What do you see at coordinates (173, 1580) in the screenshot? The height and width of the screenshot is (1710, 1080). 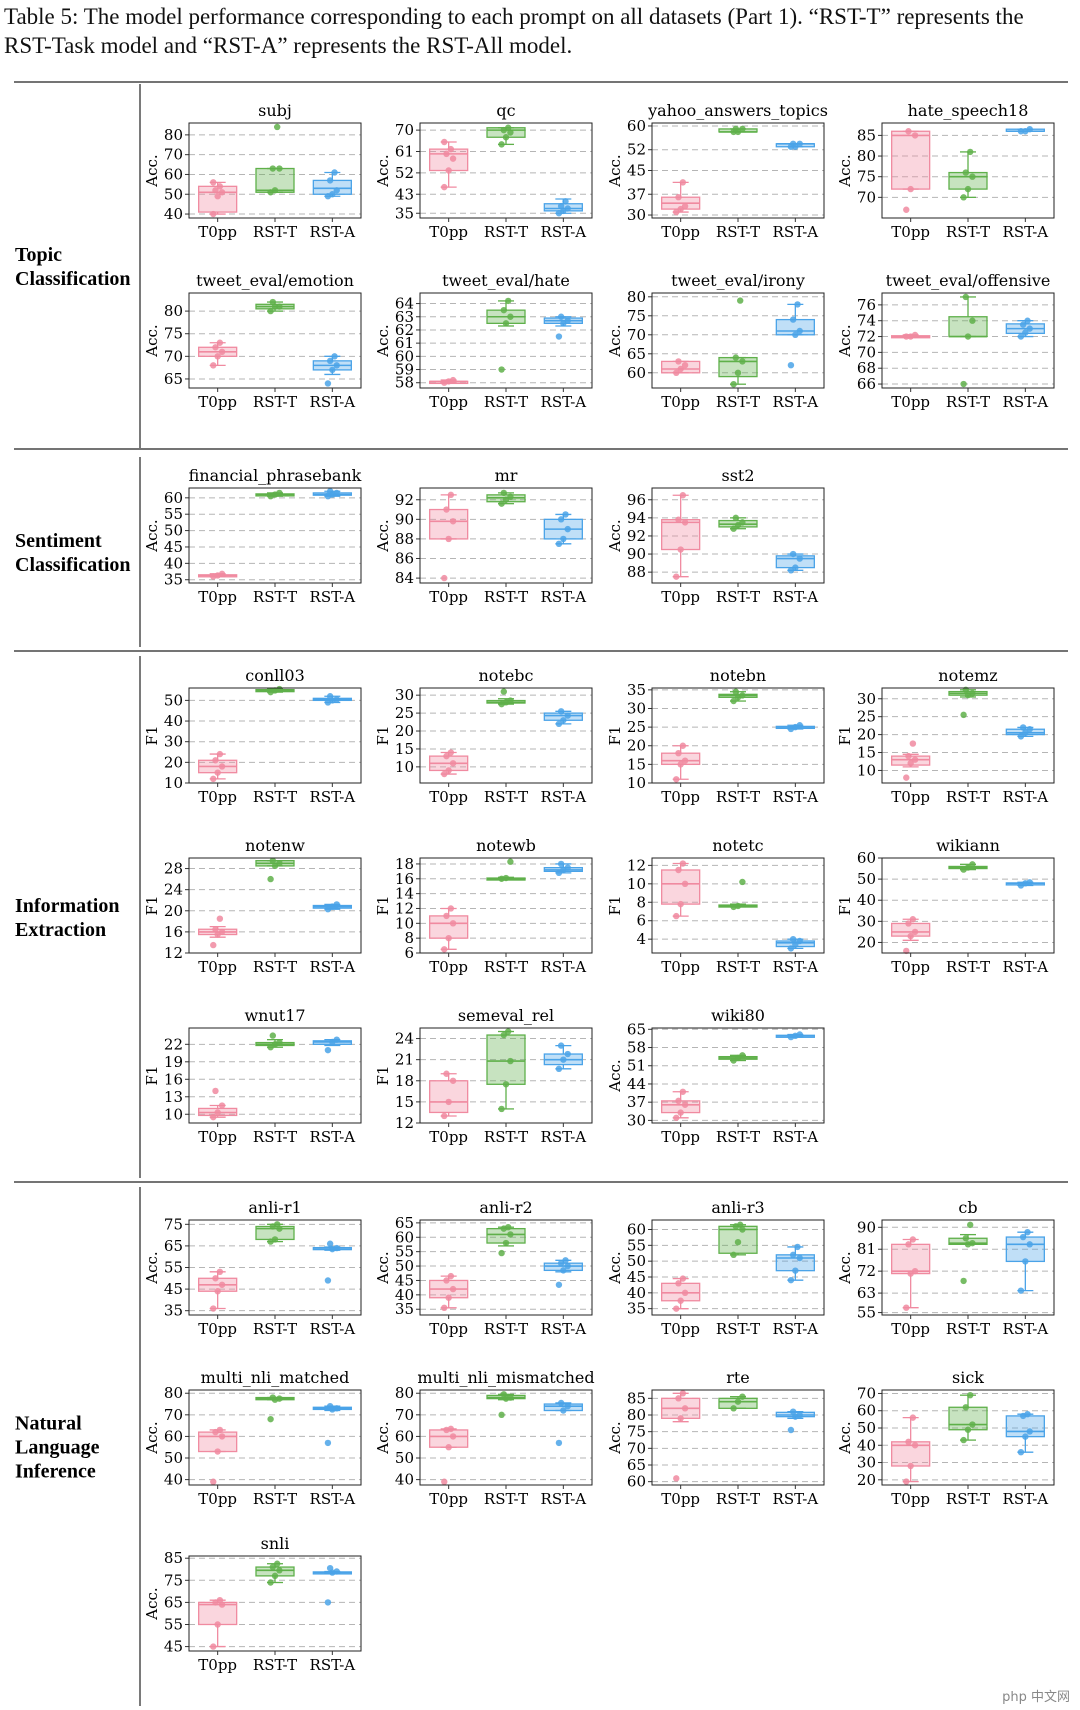 I see `y-tick-label: 75` at bounding box center [173, 1580].